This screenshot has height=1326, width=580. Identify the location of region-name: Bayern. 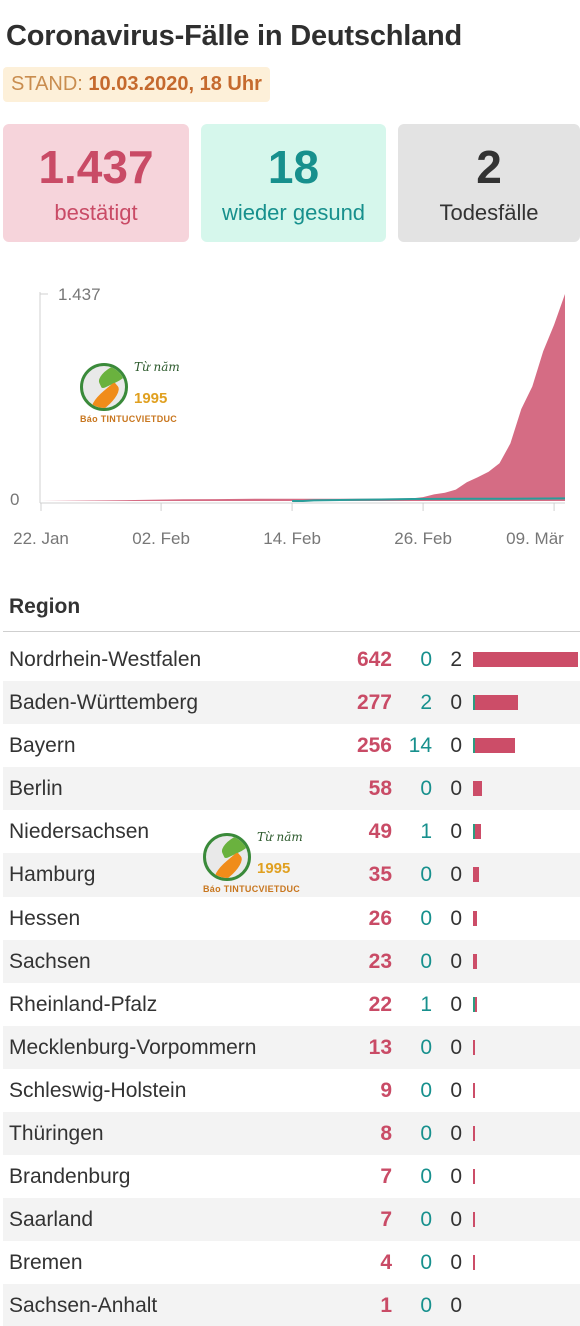
(42, 746).